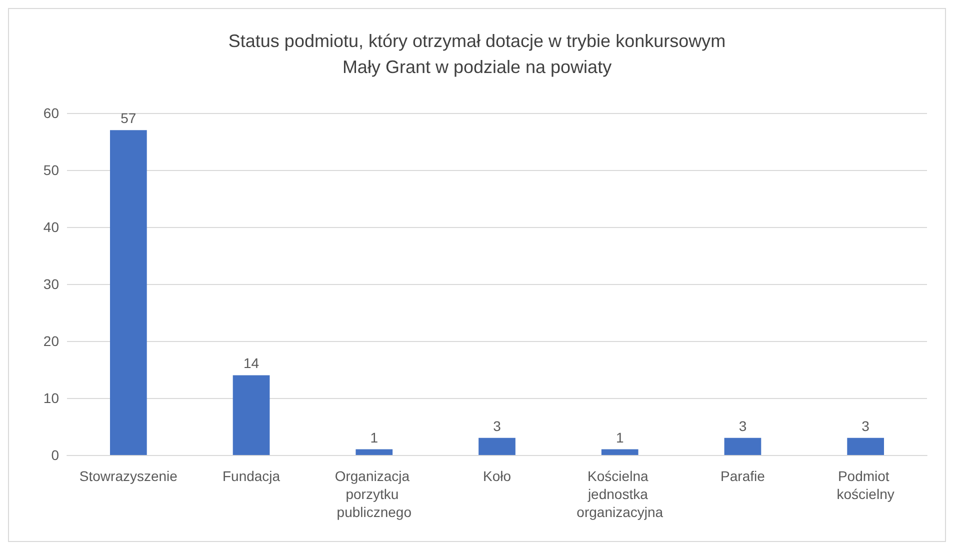 This screenshot has height=552, width=956. What do you see at coordinates (128, 476) in the screenshot?
I see `x-tick-label: Stowrazyszenie` at bounding box center [128, 476].